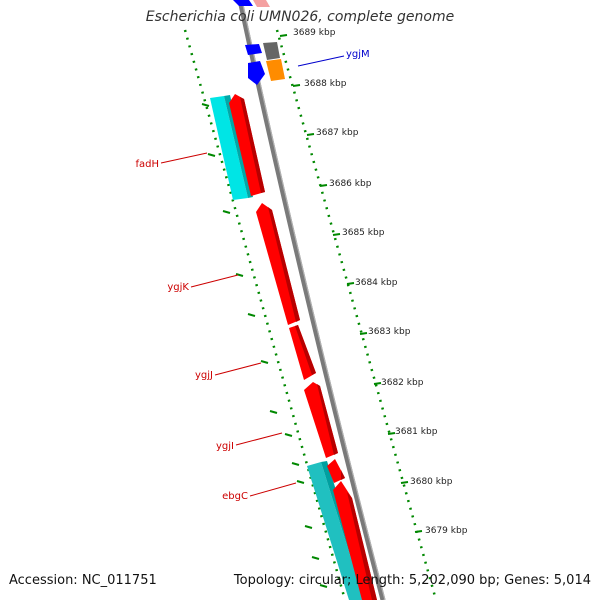 The image size is (600, 604). Describe the element at coordinates (337, 133) in the screenshot. I see `tick-label-3687: 3687 kbp` at that location.